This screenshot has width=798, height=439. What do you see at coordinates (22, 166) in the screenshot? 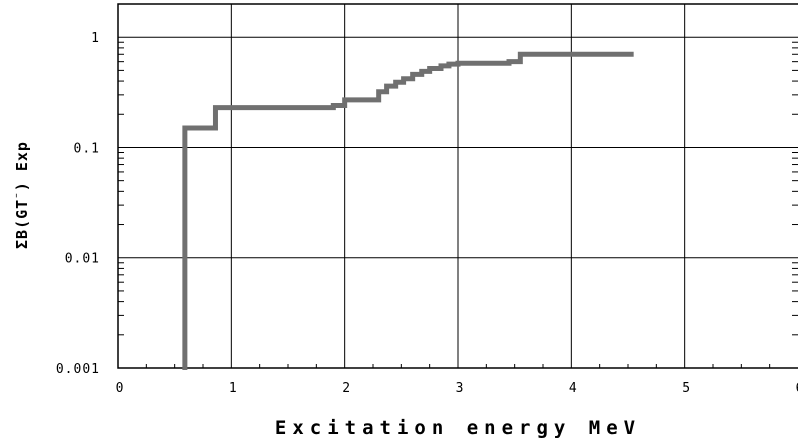
I see `y-axis-title-suffix: ) Exp` at bounding box center [22, 166].